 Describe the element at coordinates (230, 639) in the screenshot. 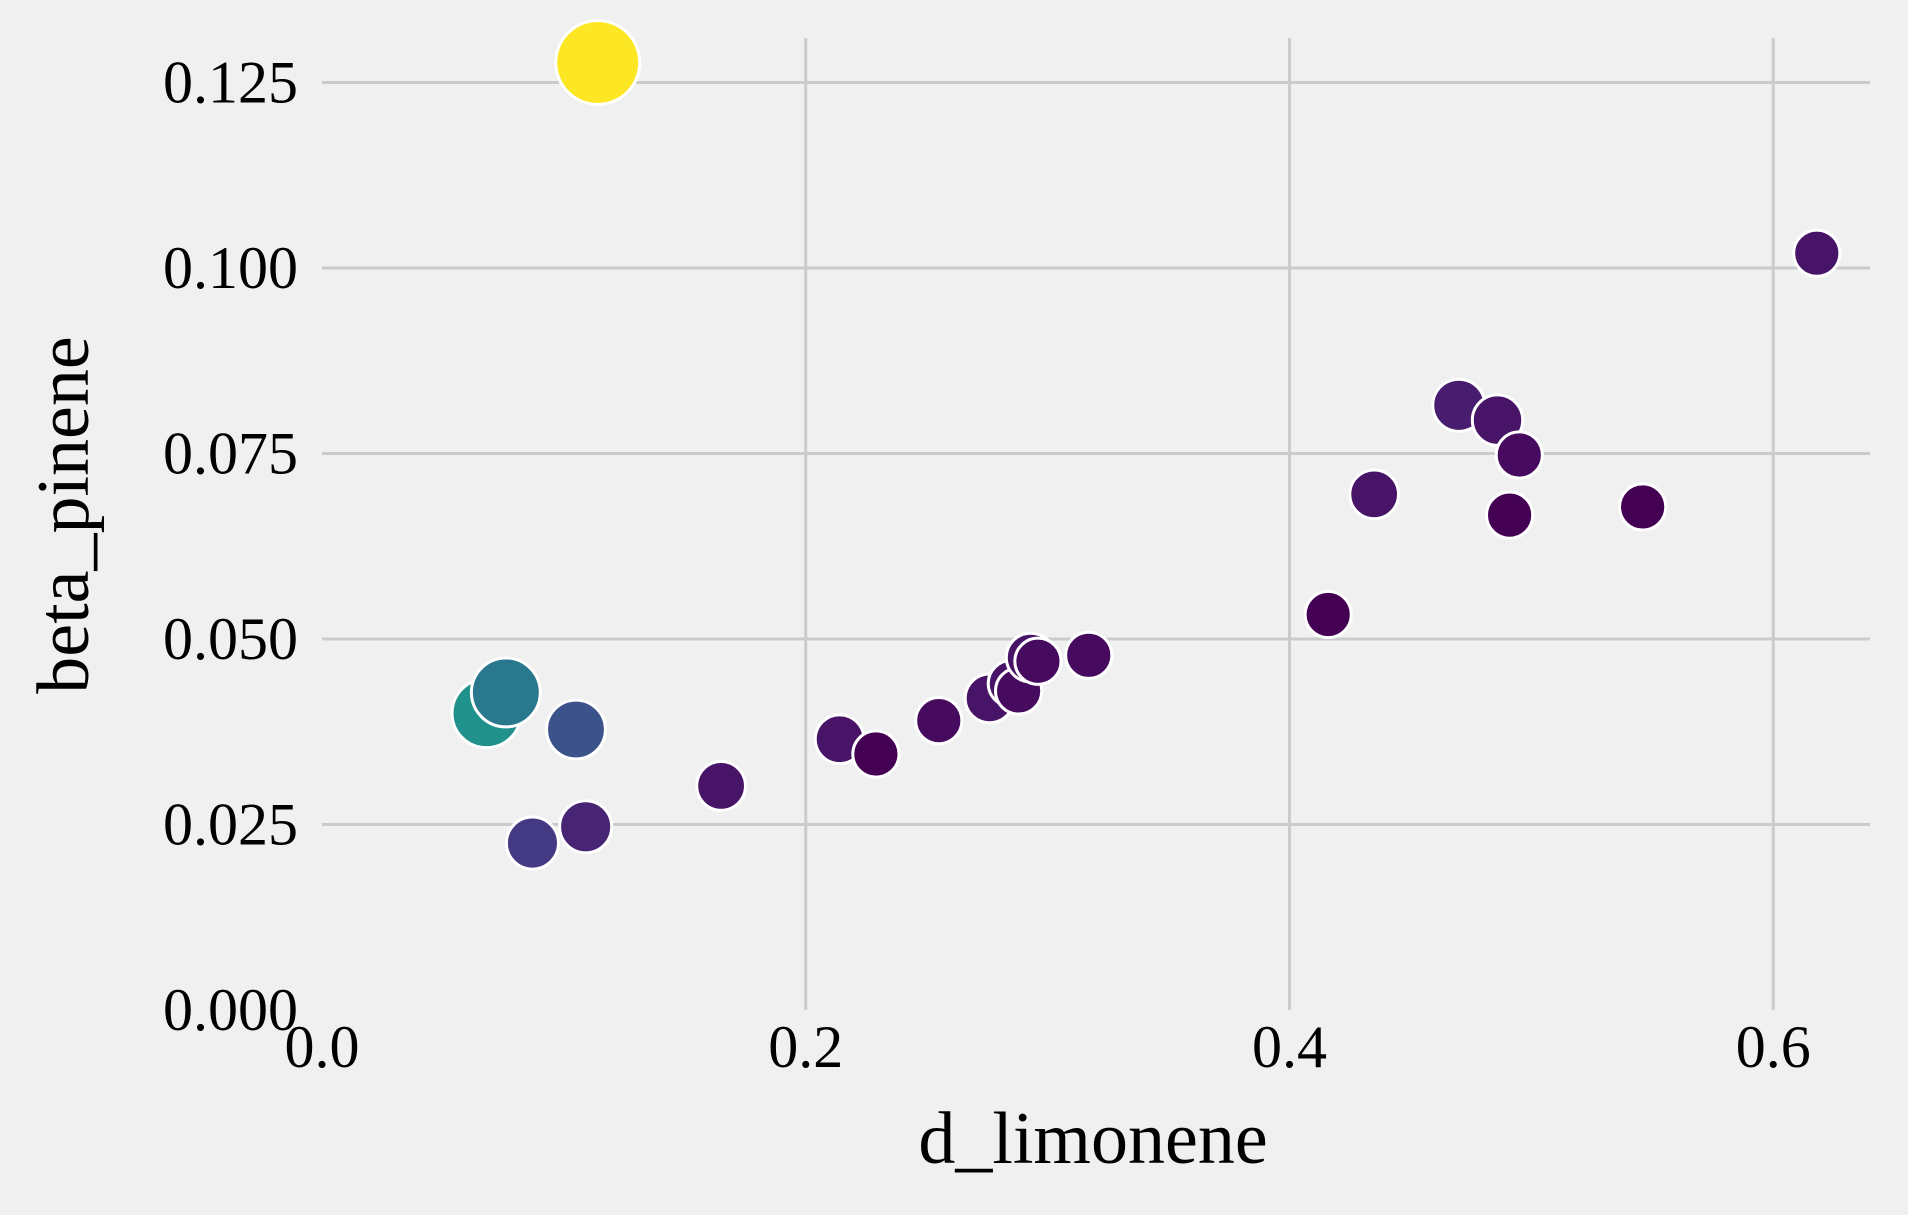

I see `y-tick-label: 0.050` at that location.